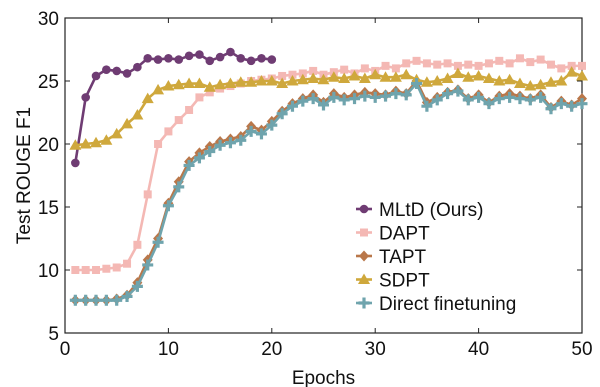 This screenshot has width=600, height=387. I want to click on y-axis-label: Test ROUGE F1, so click(24, 175).